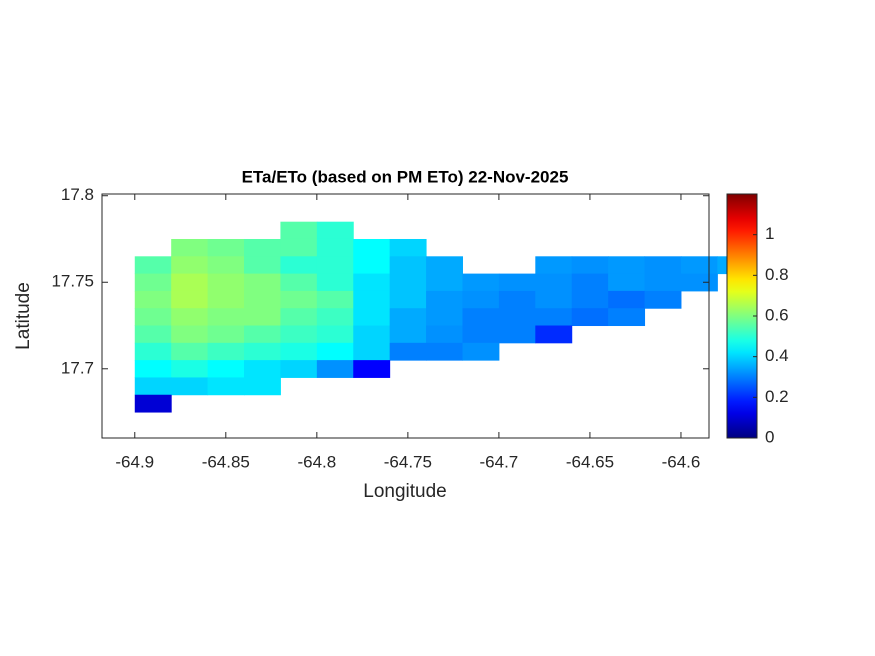 The width and height of the screenshot is (875, 656). Describe the element at coordinates (769, 233) in the screenshot. I see `colorbar-tick-label: 1` at that location.